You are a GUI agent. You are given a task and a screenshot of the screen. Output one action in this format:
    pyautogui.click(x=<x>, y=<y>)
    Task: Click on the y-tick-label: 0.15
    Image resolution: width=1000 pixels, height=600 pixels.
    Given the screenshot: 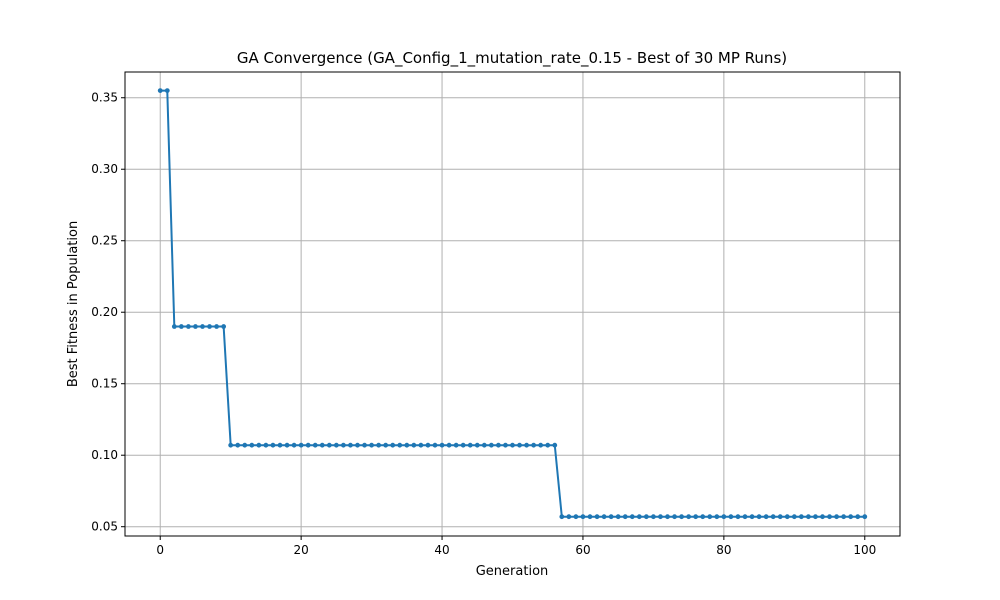 What is the action you would take?
    pyautogui.click(x=104, y=384)
    